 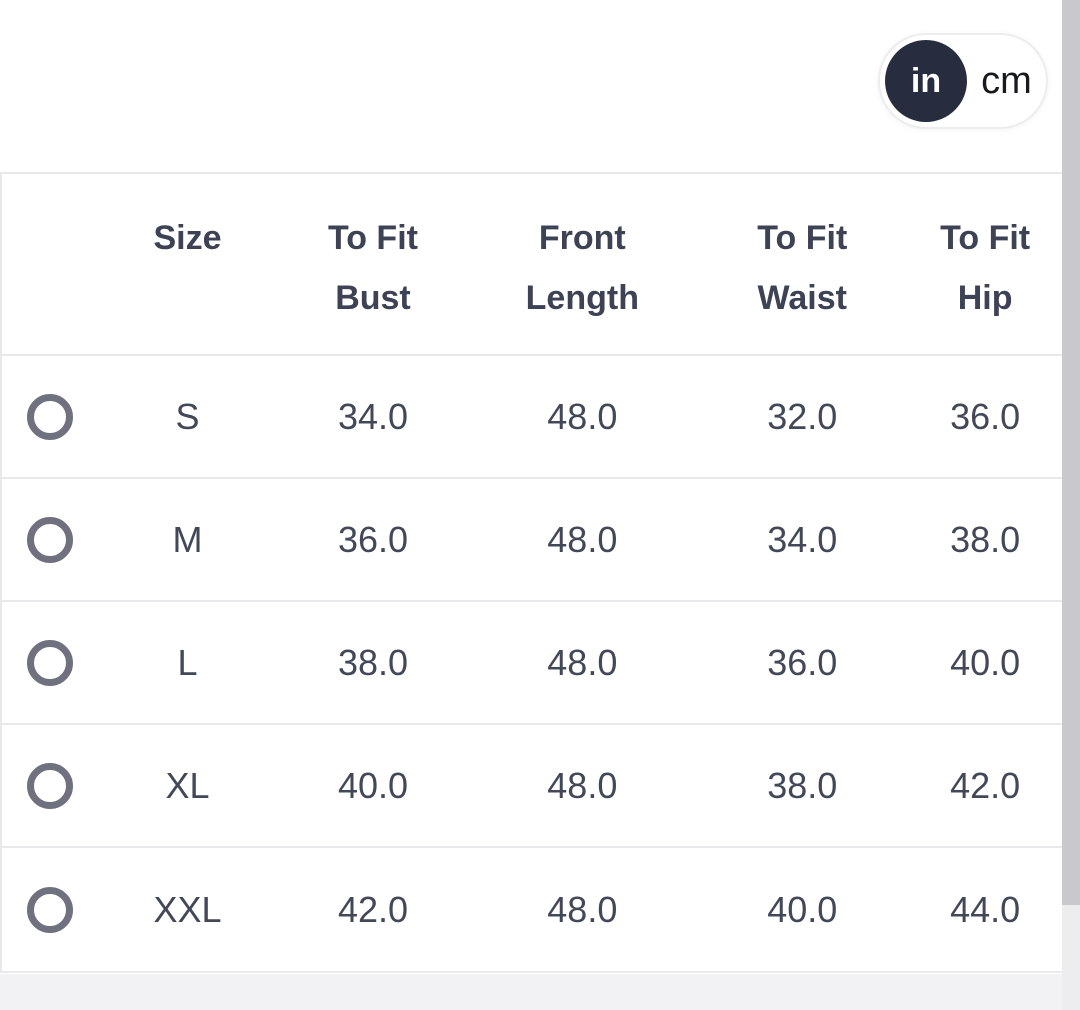 What do you see at coordinates (49, 662) in the screenshot?
I see `size-radio-l` at bounding box center [49, 662].